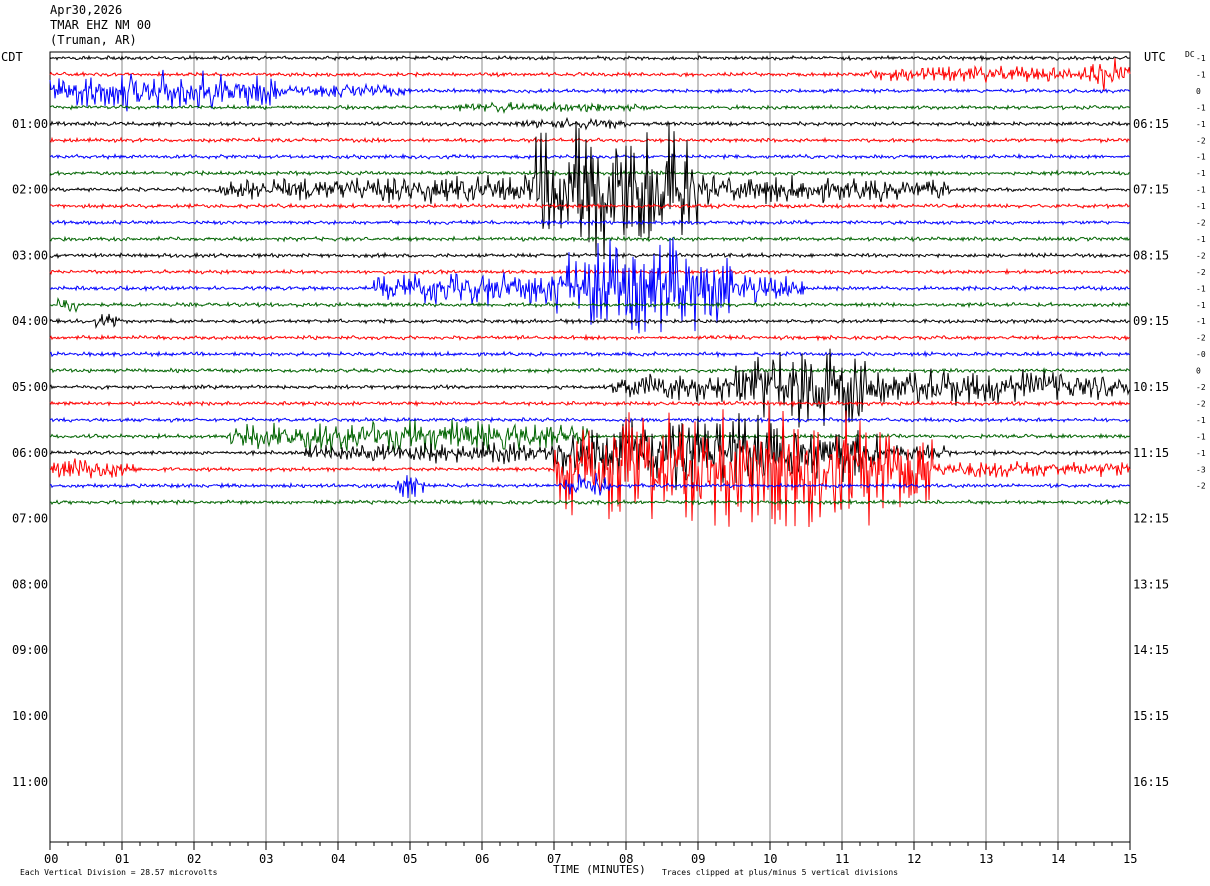 Image resolution: width=1210 pixels, height=886 pixels. I want to click on header-date: Apr30,2026, so click(86, 10).